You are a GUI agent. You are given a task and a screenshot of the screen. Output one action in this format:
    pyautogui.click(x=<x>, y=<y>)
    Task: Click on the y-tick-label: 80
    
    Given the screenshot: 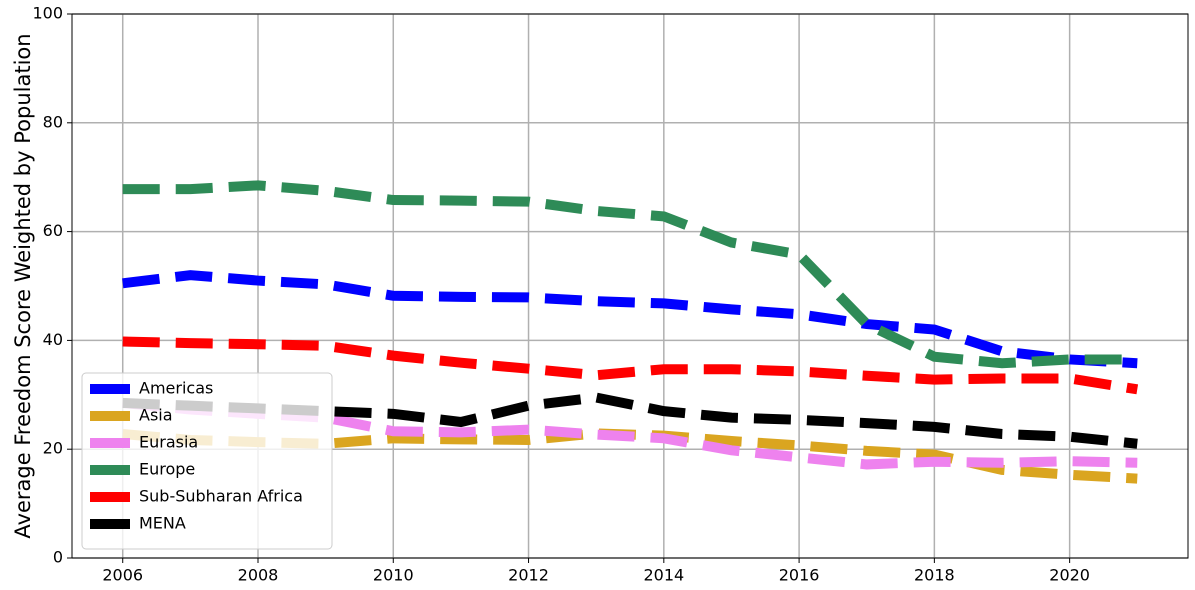 What is the action you would take?
    pyautogui.click(x=53, y=121)
    